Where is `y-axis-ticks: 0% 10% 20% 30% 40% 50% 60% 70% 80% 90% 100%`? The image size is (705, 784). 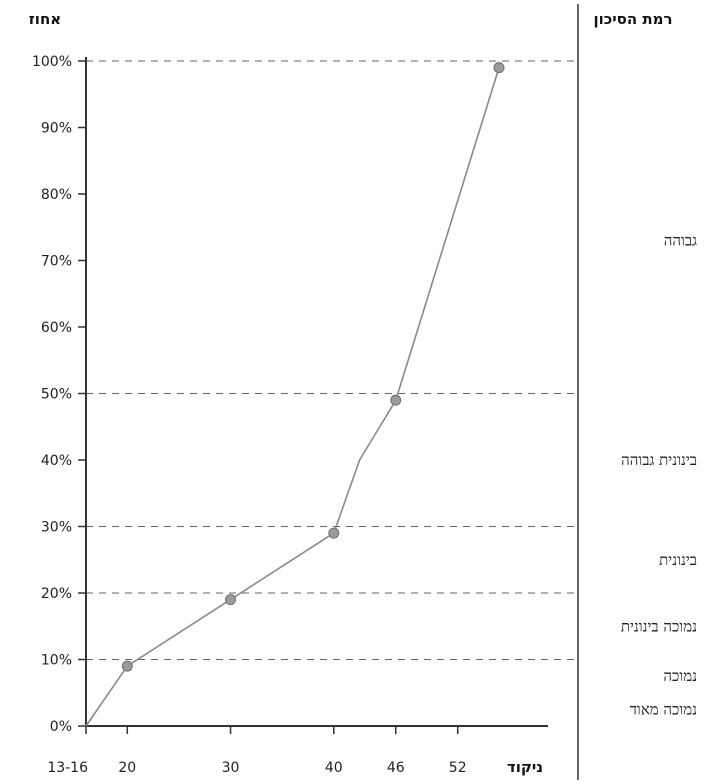
y-axis-ticks: 0% 10% 20% 30% 40% 50% 60% 70% 80% 90% 100% is located at coordinates (59, 394).